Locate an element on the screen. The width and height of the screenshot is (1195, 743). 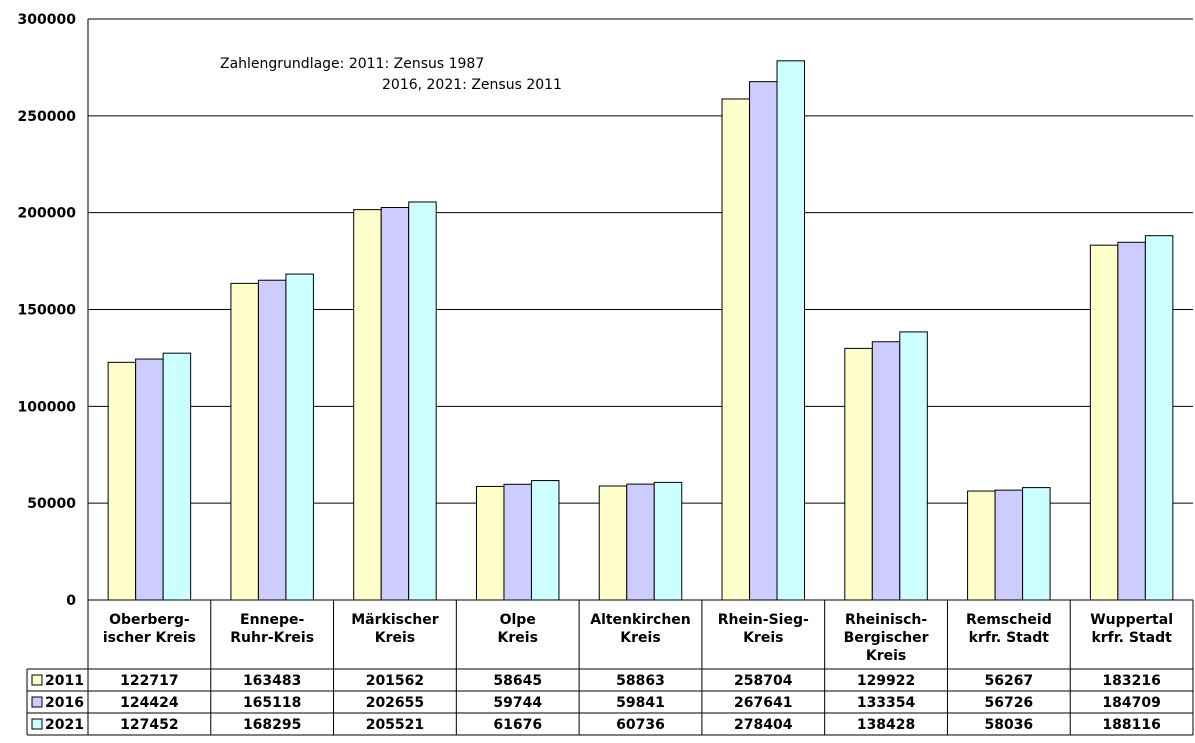
table-value: 129922 is located at coordinates (886, 681).